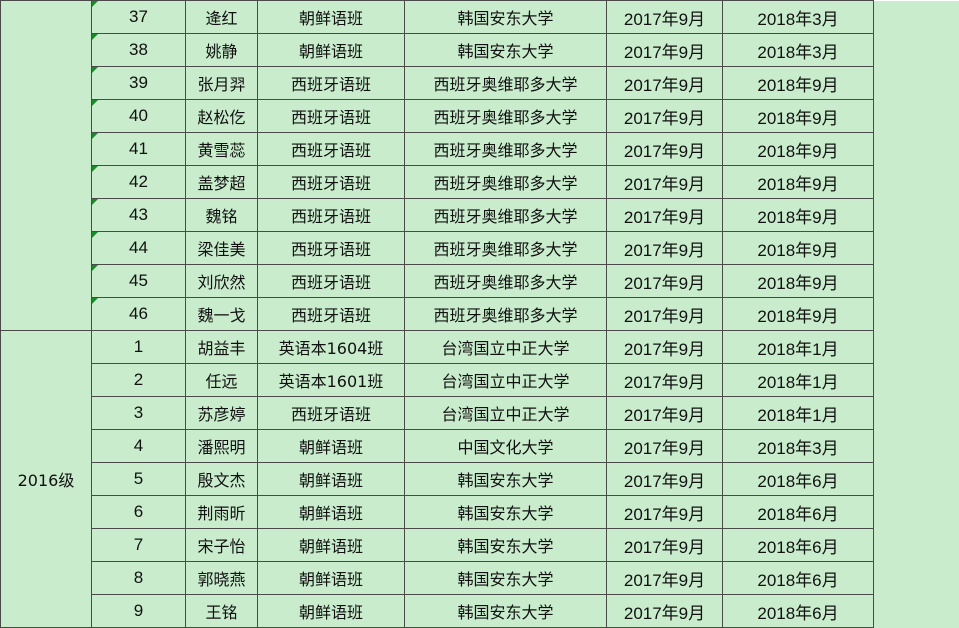 The image size is (959, 628). I want to click on table-row: 9 王铭 朝鲜语班 韩国安东大学 2017年9月 2018年6月, so click(480, 611).